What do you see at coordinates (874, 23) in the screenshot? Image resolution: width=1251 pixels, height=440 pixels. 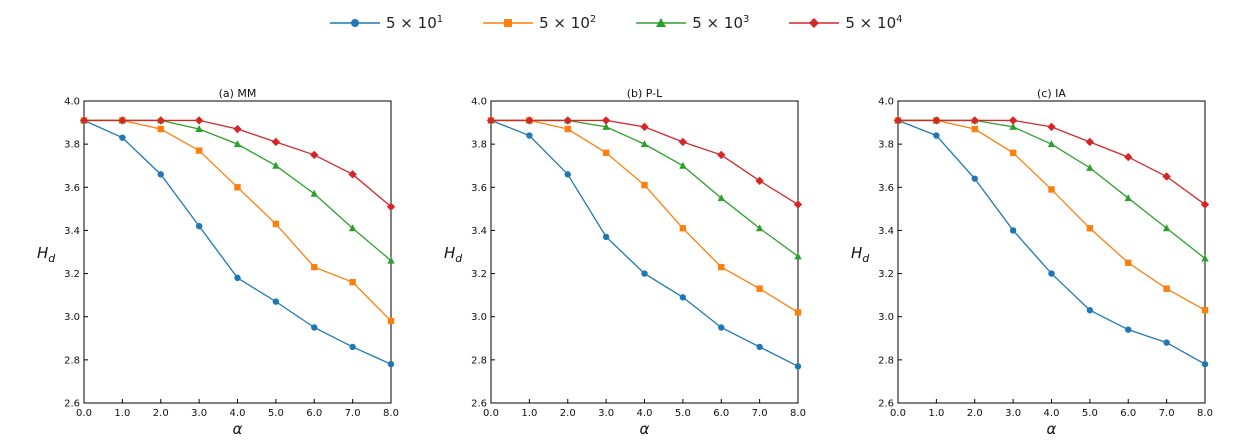 I see `legend-label: 5 × 104` at bounding box center [874, 23].